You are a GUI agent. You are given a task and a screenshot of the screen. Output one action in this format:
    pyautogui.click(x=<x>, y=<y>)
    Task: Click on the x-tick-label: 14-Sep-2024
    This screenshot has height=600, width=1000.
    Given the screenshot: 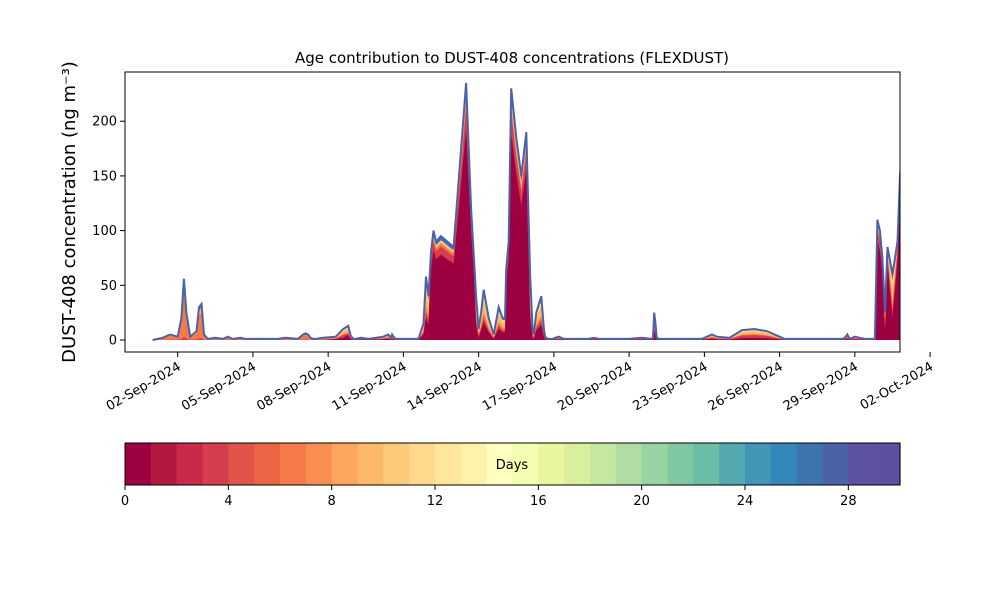 What is the action you would take?
    pyautogui.click(x=445, y=386)
    